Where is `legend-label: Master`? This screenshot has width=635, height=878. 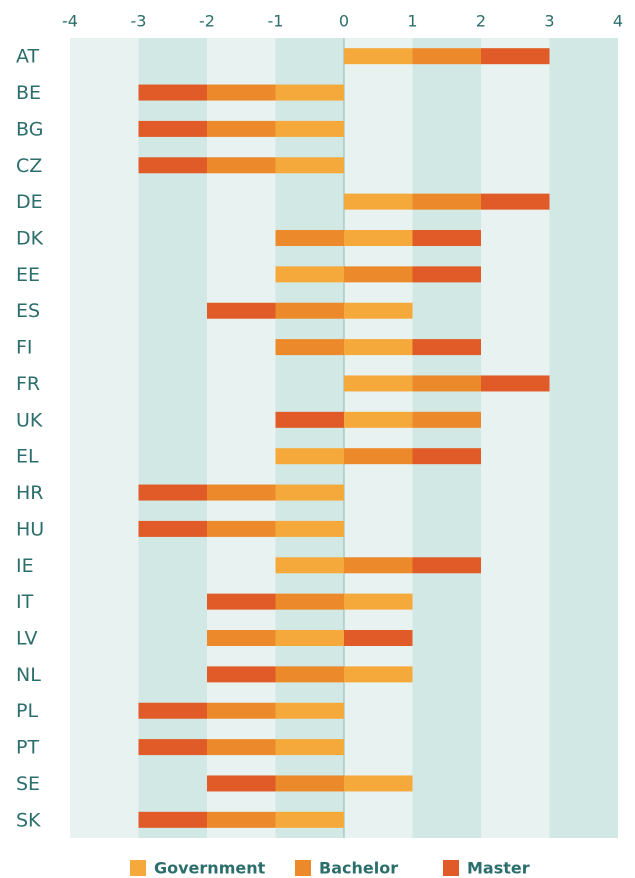 legend-label: Master is located at coordinates (498, 868).